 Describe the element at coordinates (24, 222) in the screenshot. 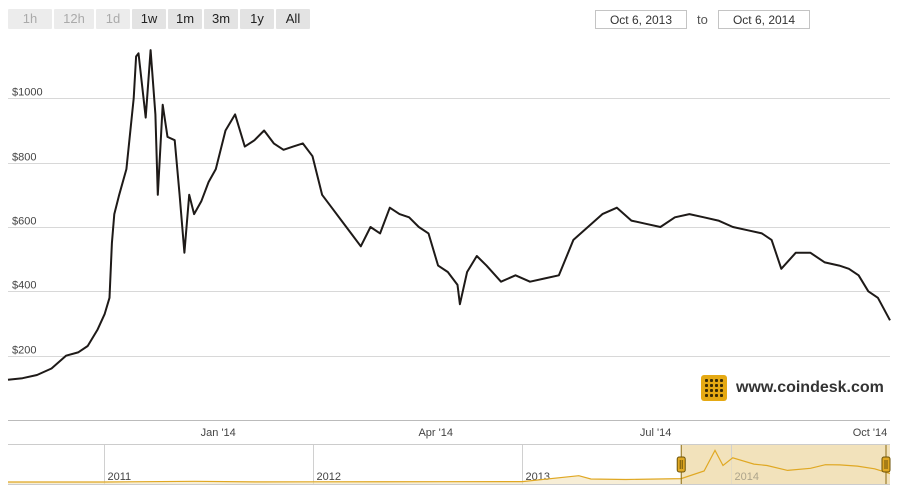

I see `y-tick-label: $600` at that location.